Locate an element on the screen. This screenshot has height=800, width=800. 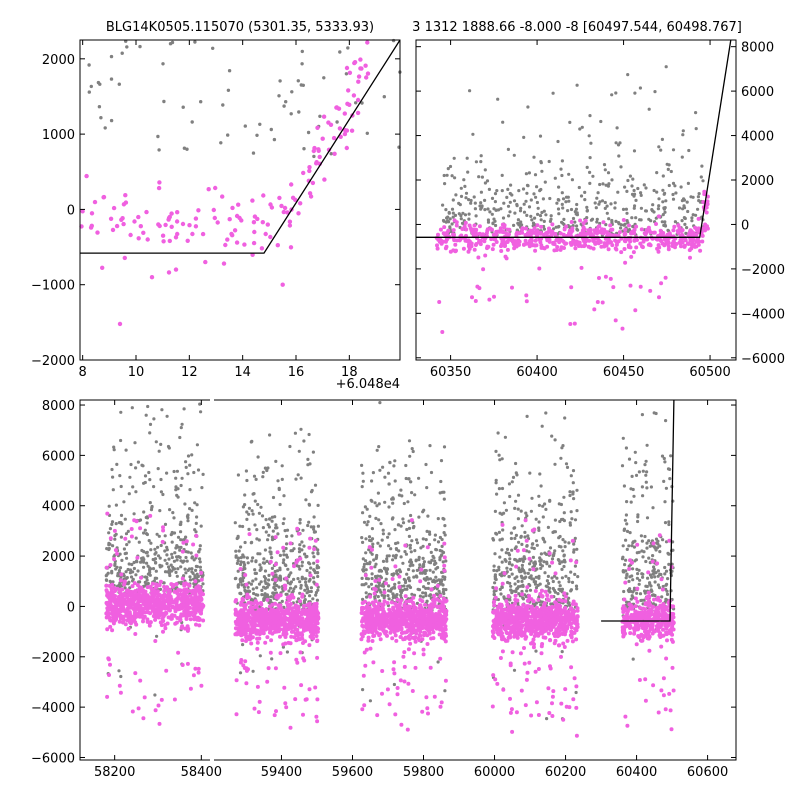
tr-xtick-label: 60500 is located at coordinates (709, 372).